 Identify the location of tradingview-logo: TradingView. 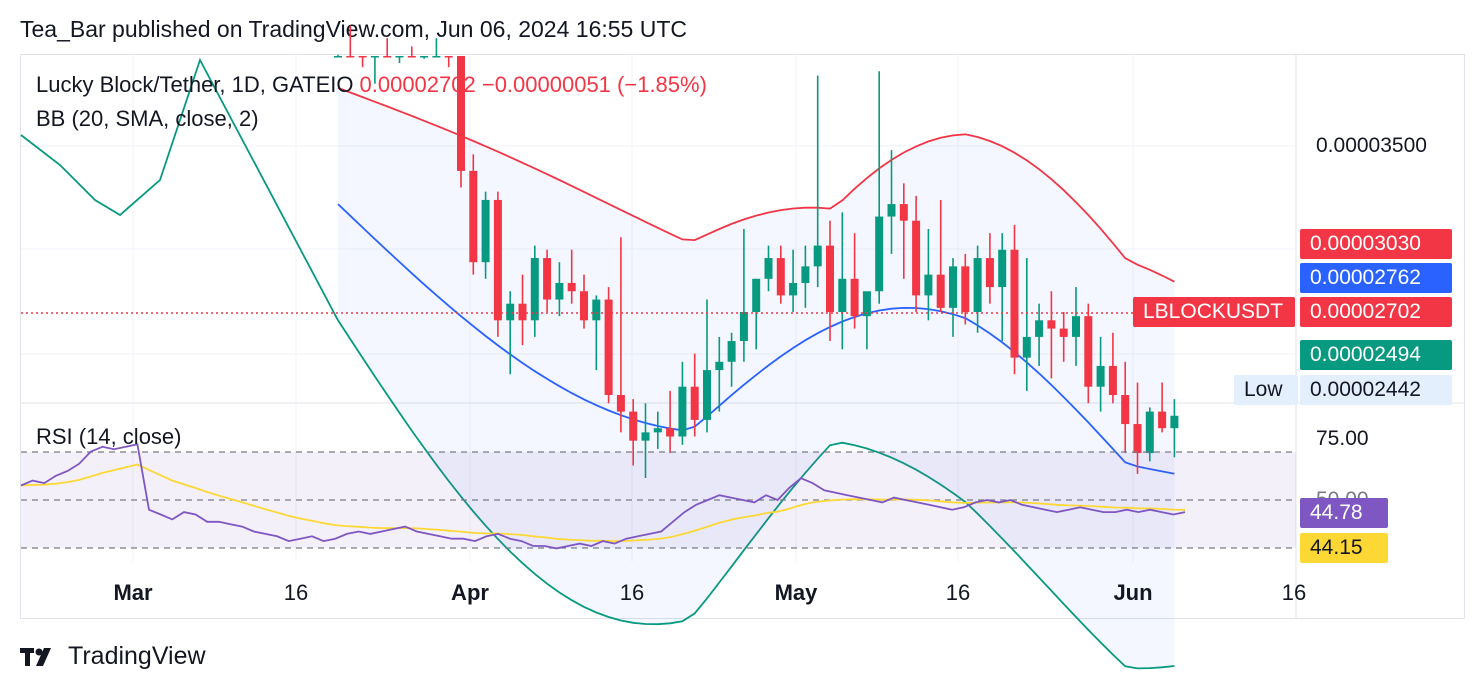
(113, 656).